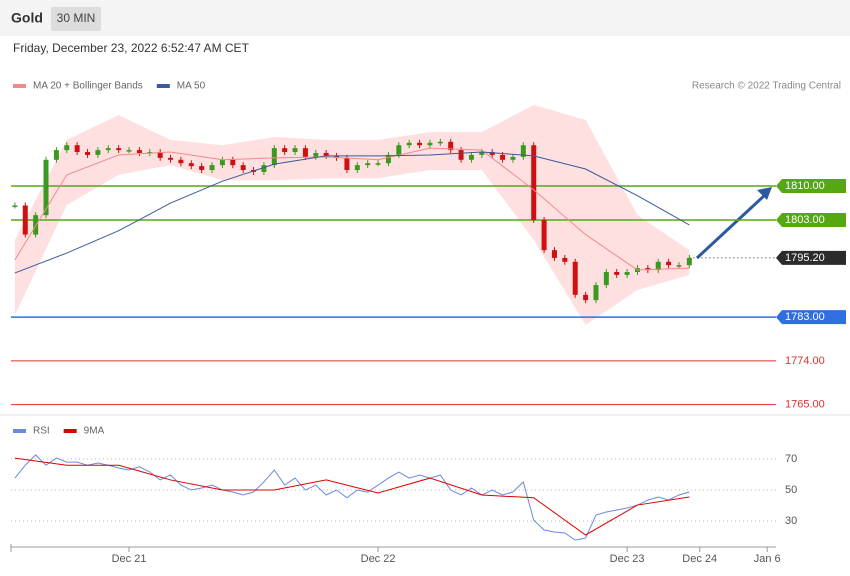 This screenshot has width=850, height=576. Describe the element at coordinates (805, 361) in the screenshot. I see `level-label: 1774.00` at that location.